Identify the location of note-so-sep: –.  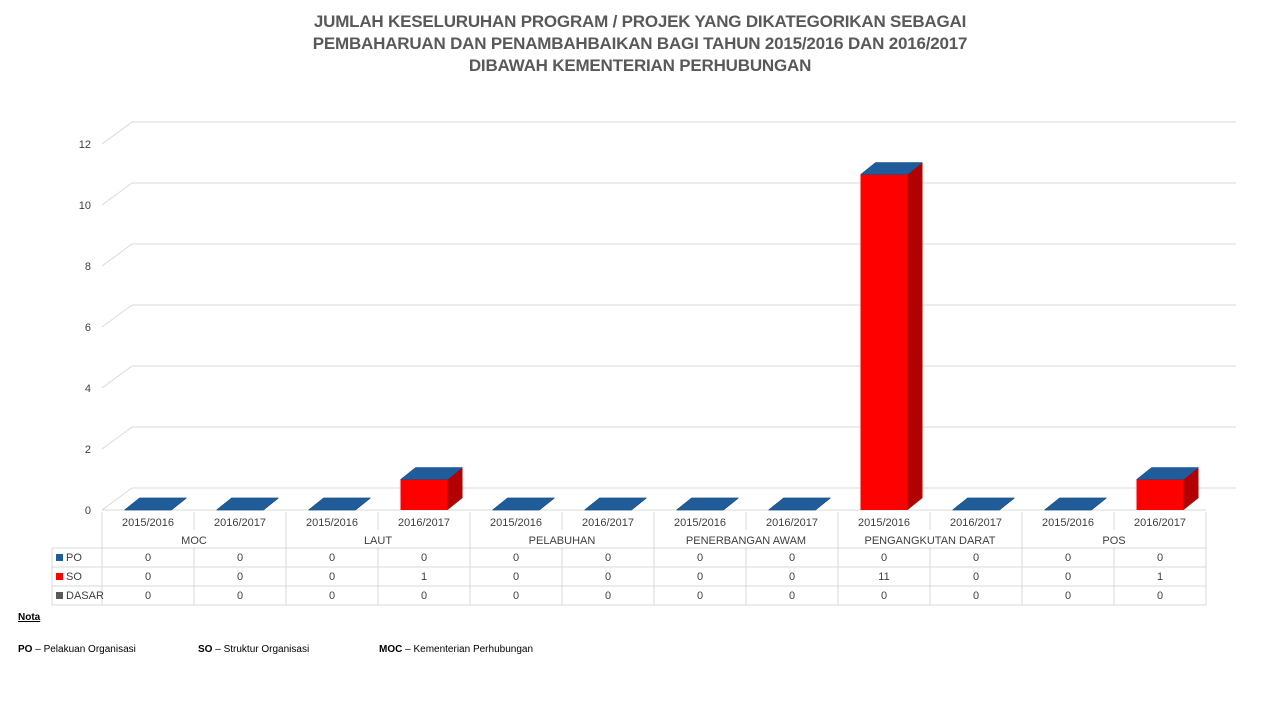
(218, 649).